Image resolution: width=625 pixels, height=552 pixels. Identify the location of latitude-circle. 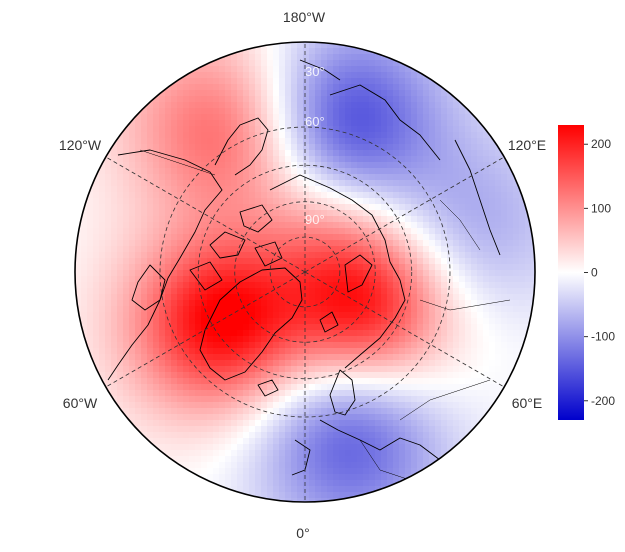
(305, 272).